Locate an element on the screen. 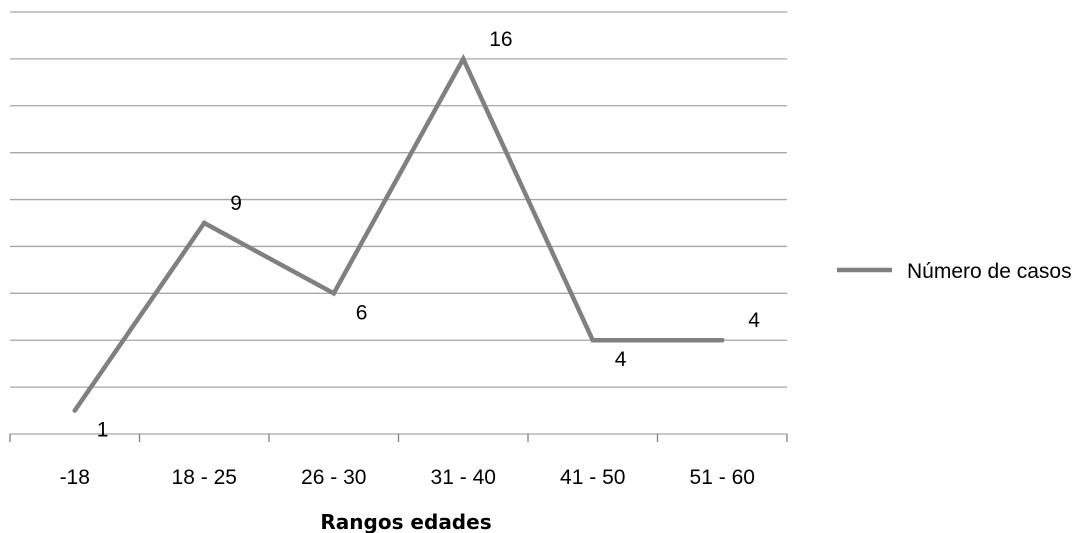 The width and height of the screenshot is (1084, 533). x-tick-label: 51 - 60 is located at coordinates (722, 477).